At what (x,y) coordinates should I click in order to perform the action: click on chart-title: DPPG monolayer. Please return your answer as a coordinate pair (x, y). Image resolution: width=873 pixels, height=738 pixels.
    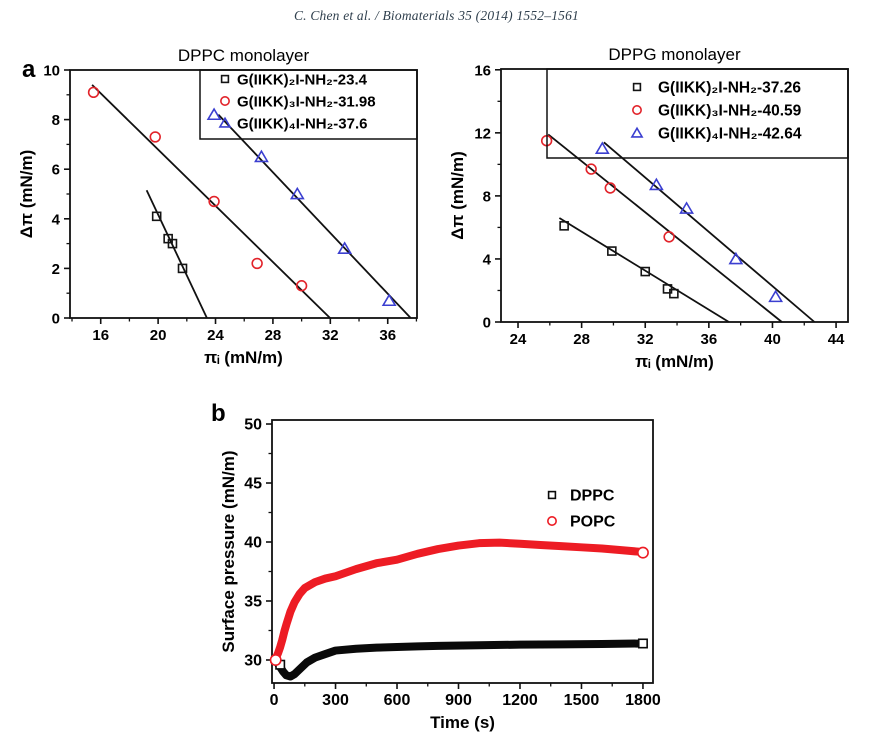
    Looking at the image, I should click on (674, 54).